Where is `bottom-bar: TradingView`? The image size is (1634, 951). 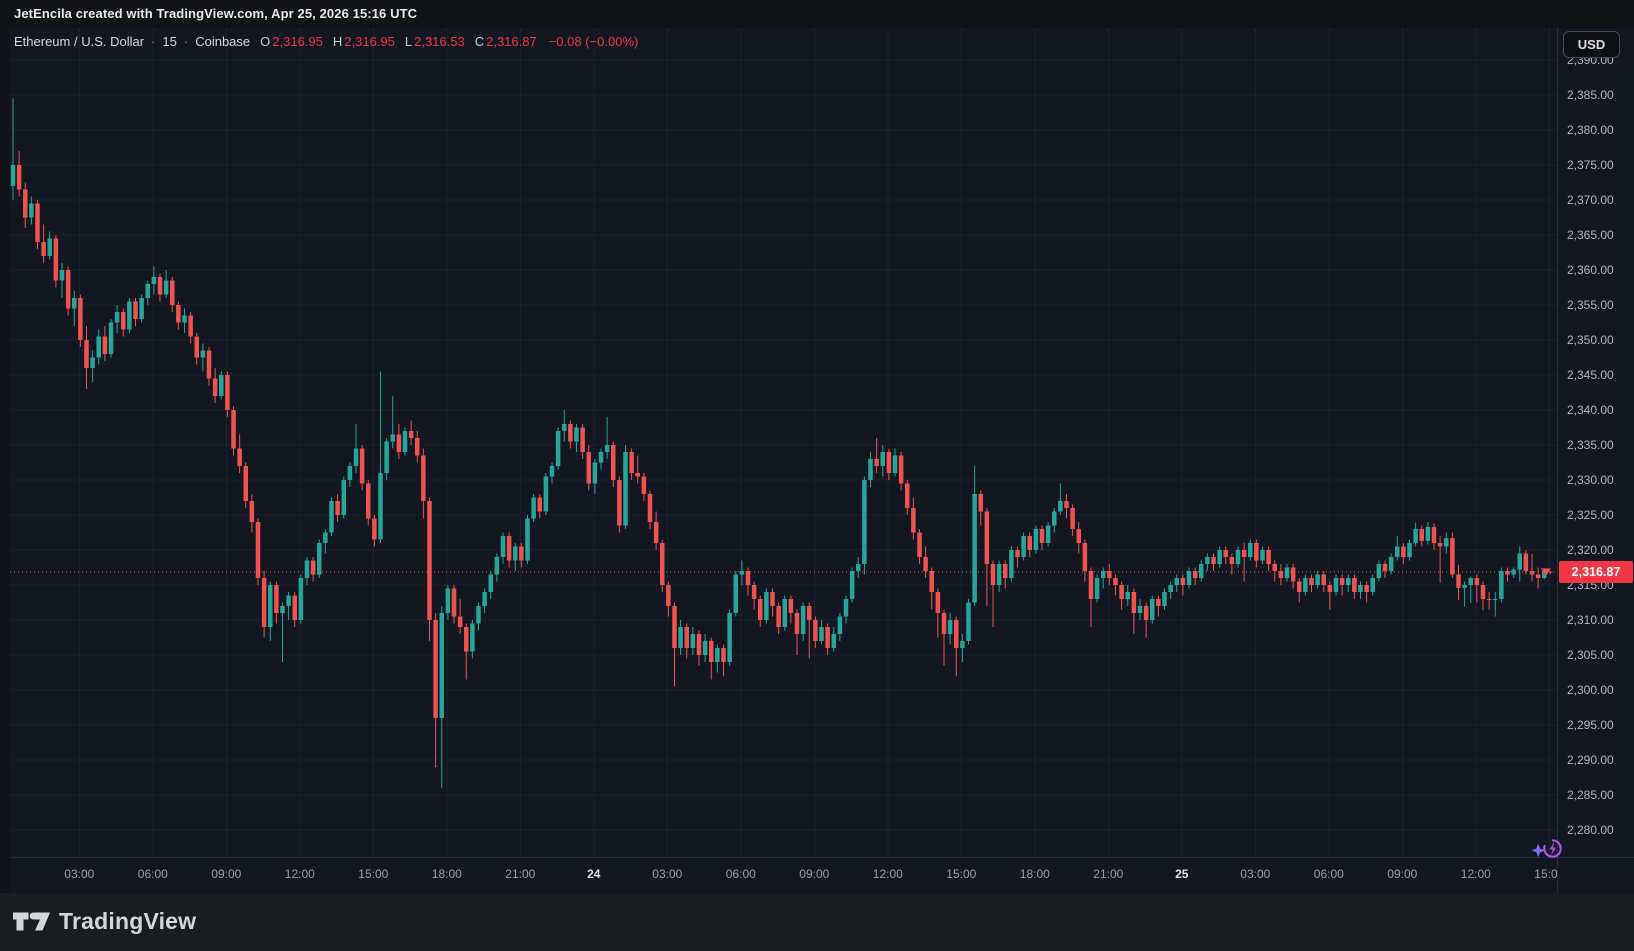
bottom-bar: TradingView is located at coordinates (817, 922).